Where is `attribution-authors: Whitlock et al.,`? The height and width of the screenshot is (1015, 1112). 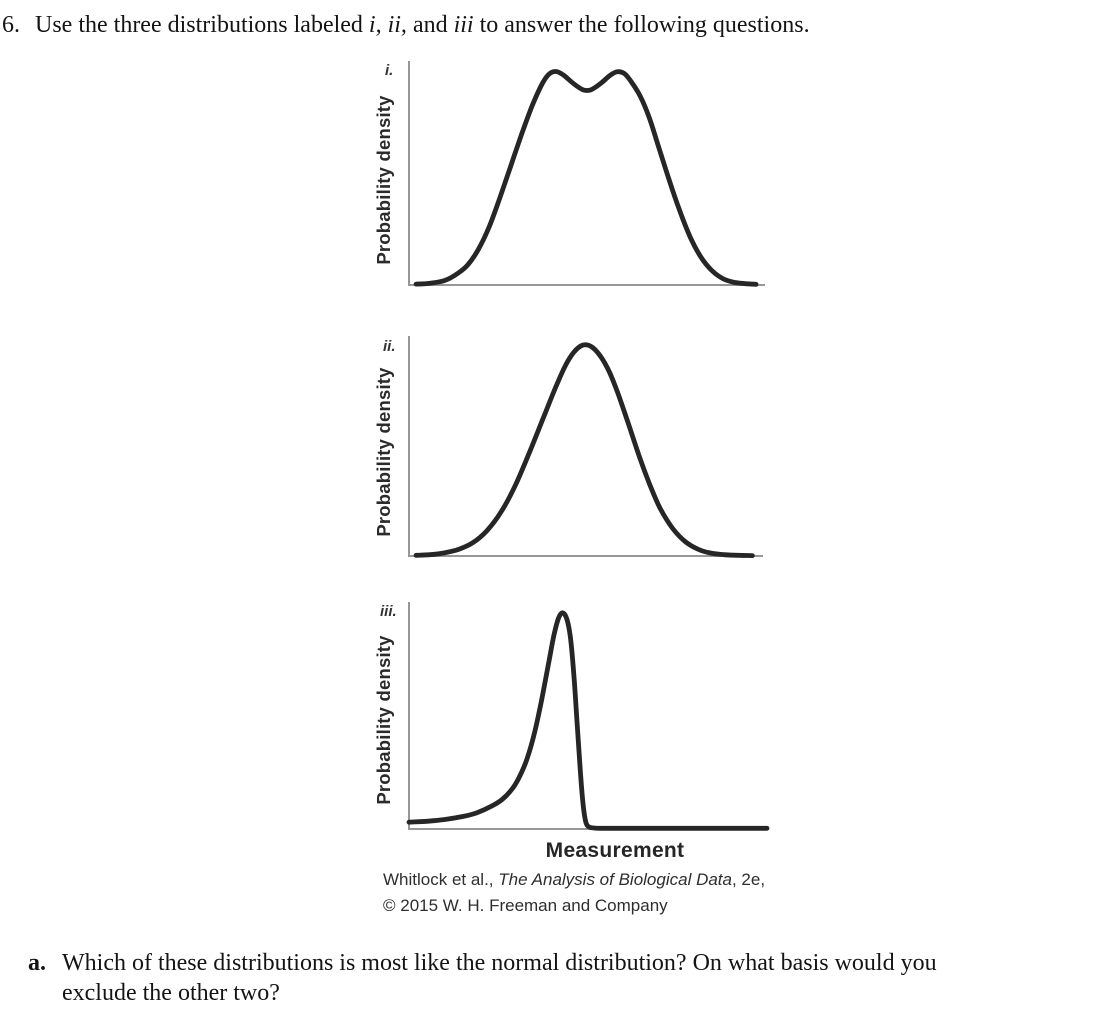
attribution-authors: Whitlock et al., is located at coordinates (441, 879).